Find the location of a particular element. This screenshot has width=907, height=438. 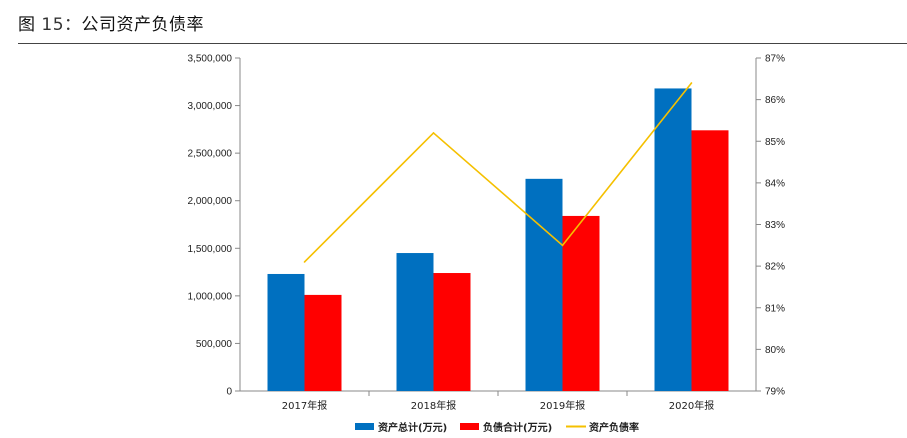

figure-label: 图 is located at coordinates (27, 25).